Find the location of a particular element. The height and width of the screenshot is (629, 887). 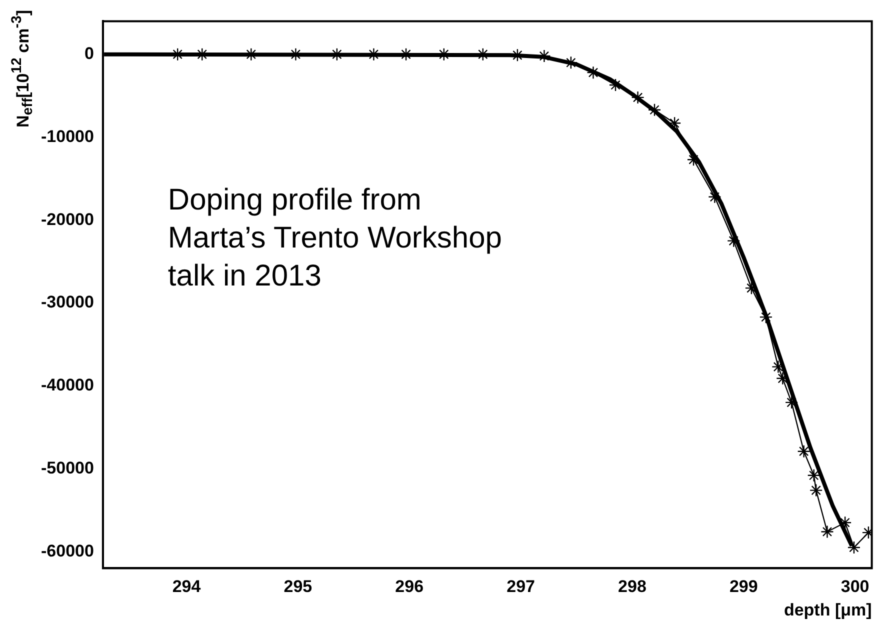

x-tick-label: 297 is located at coordinates (520, 586).